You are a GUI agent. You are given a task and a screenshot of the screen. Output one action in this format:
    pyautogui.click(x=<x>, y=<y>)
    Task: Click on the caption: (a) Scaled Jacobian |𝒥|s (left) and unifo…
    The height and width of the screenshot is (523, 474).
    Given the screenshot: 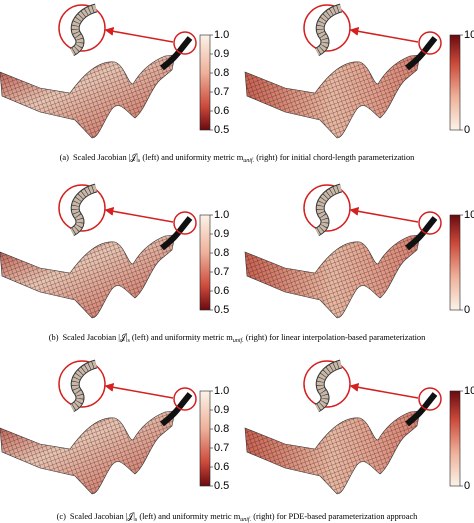 What is the action you would take?
    pyautogui.click(x=238, y=158)
    